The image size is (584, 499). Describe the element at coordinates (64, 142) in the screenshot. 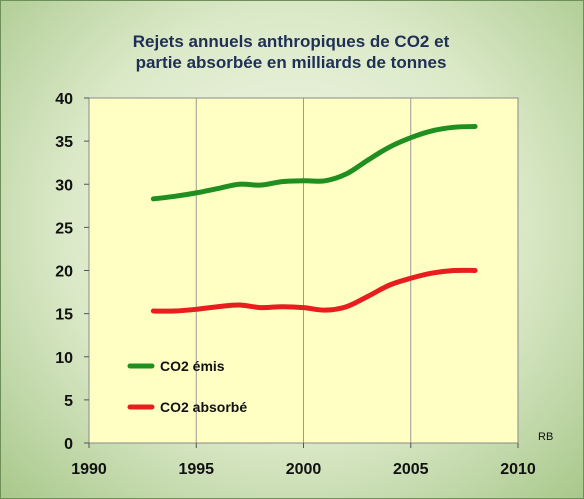

I see `y-tick-label: 35` at that location.